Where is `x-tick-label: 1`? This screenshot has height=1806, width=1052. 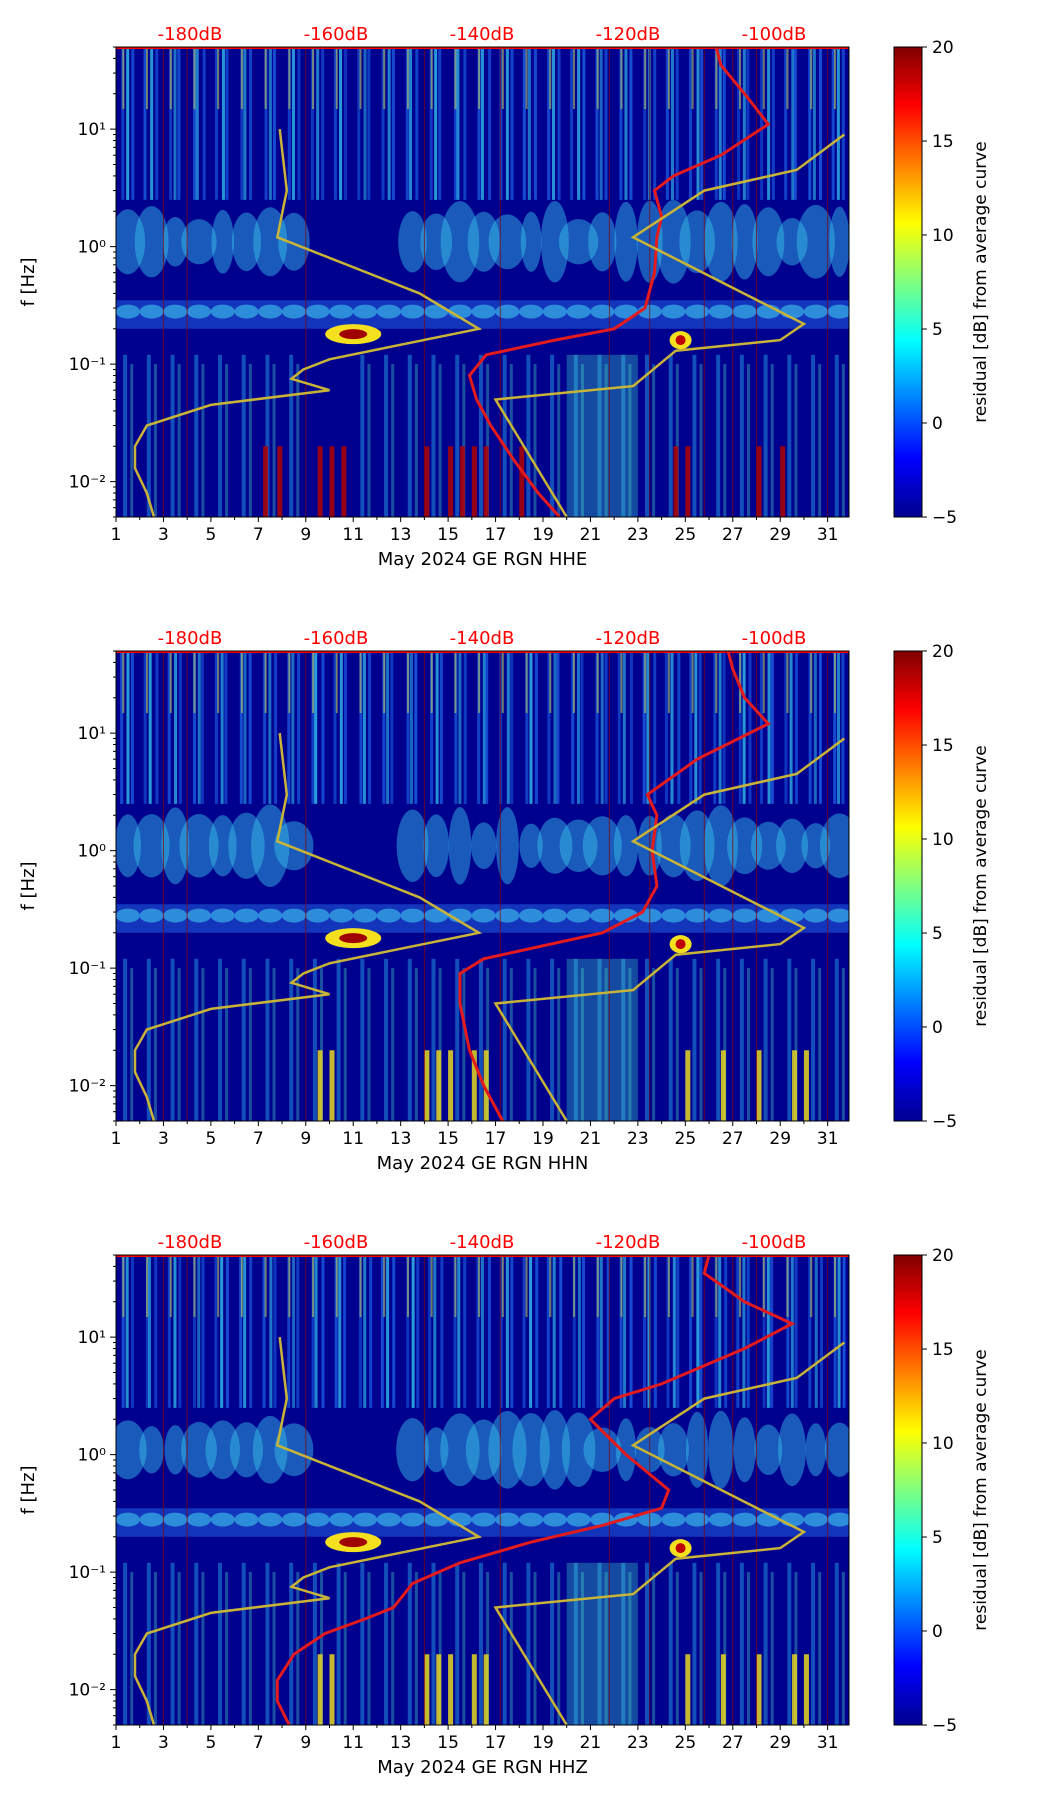
x-tick-label: 1 is located at coordinates (116, 1743).